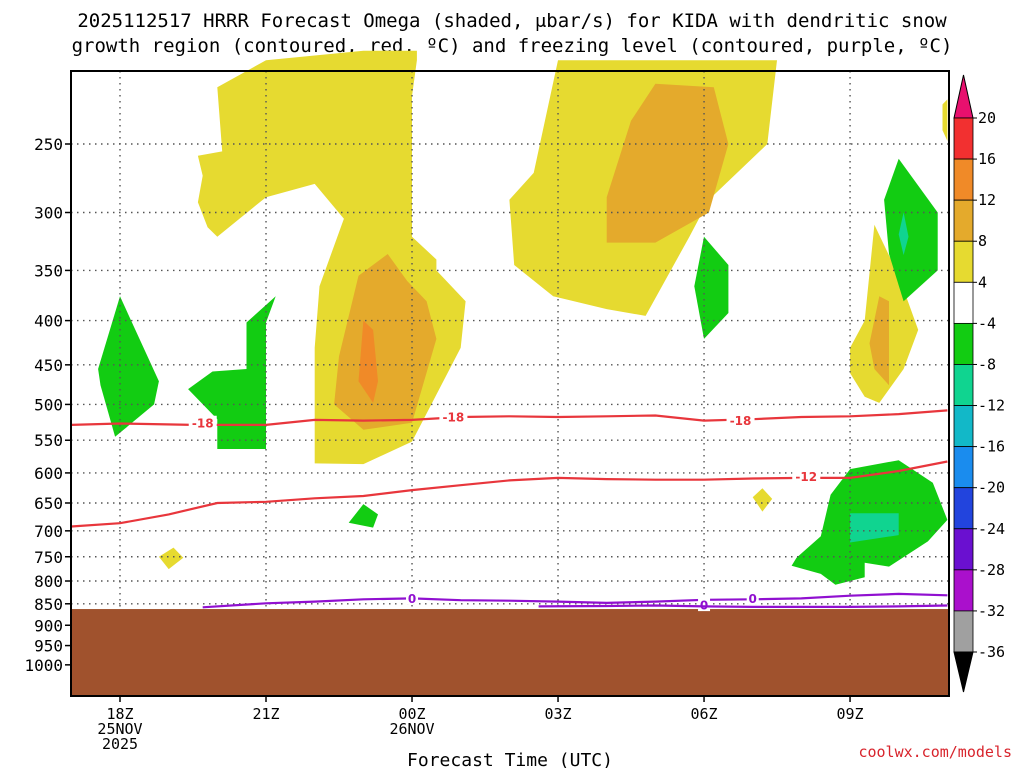 This screenshot has width=1024, height=768. Describe the element at coordinates (991, 529) in the screenshot. I see `colorbar-label: -24` at that location.